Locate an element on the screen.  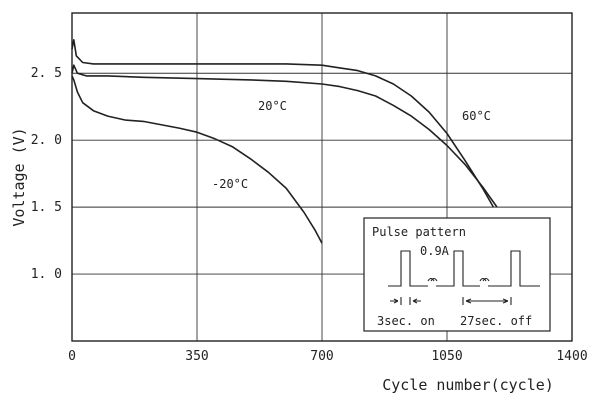
inset-box is located at coordinates (457, 274).